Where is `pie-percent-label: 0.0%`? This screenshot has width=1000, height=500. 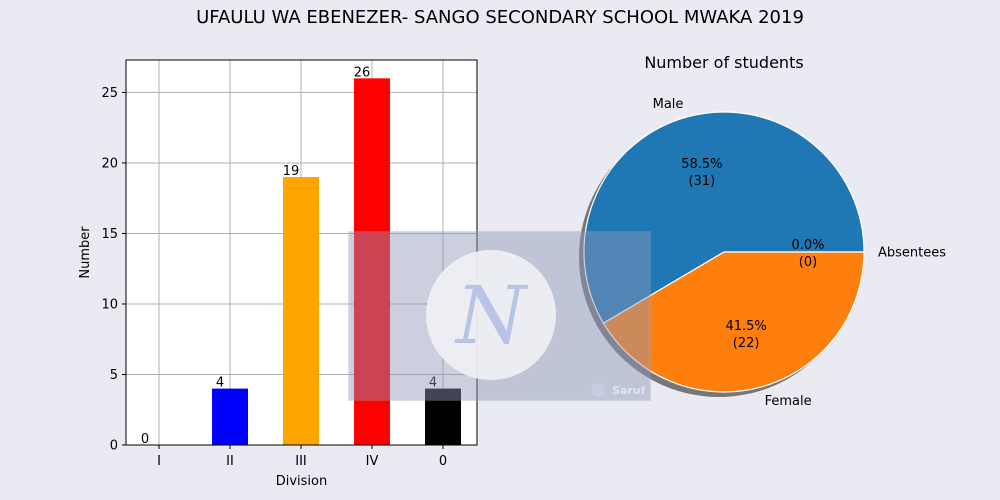 pie-percent-label: 0.0% is located at coordinates (807, 245).